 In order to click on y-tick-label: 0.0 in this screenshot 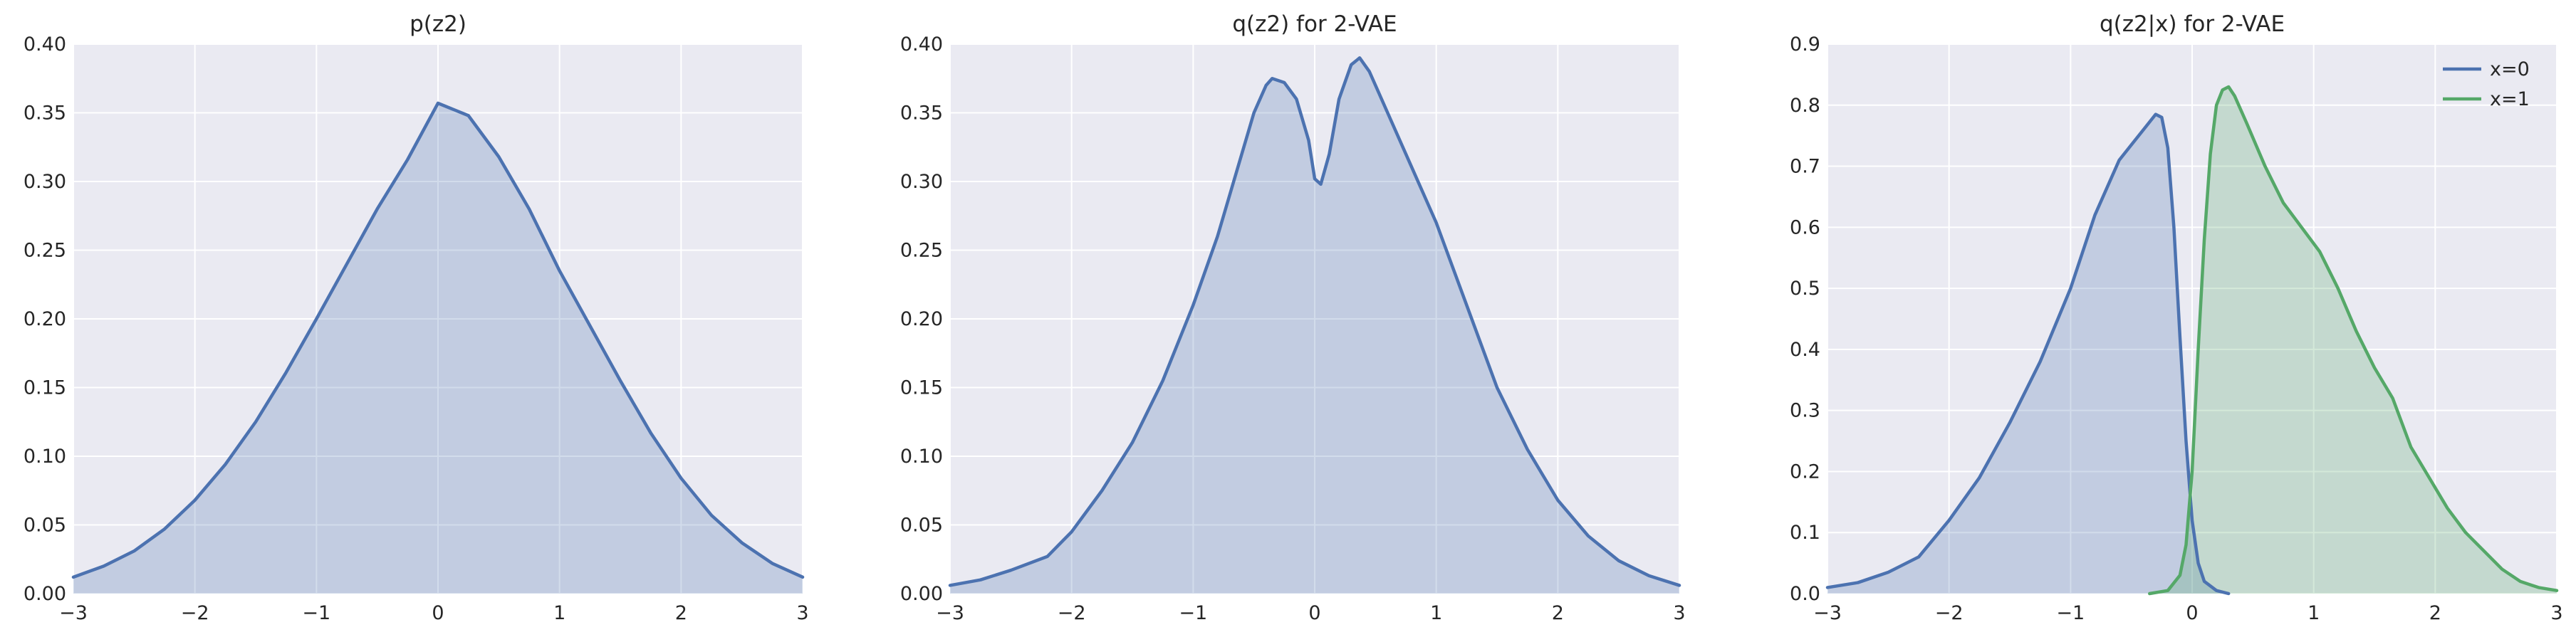, I will do `click(1805, 594)`.